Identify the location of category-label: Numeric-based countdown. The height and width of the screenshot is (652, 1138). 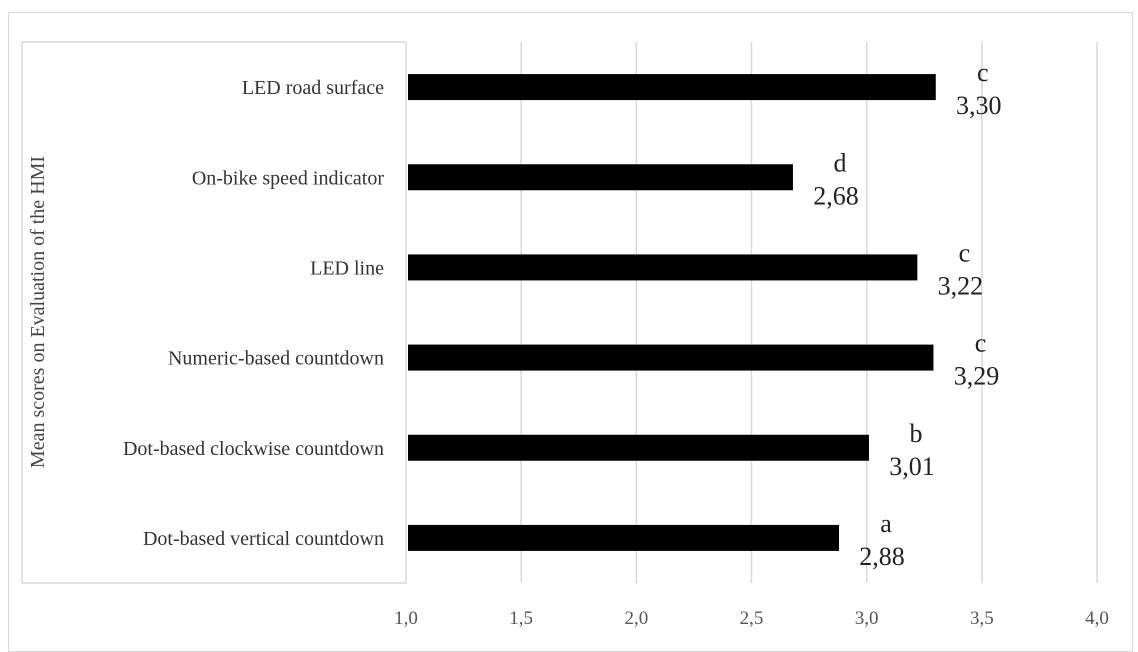
(276, 359).